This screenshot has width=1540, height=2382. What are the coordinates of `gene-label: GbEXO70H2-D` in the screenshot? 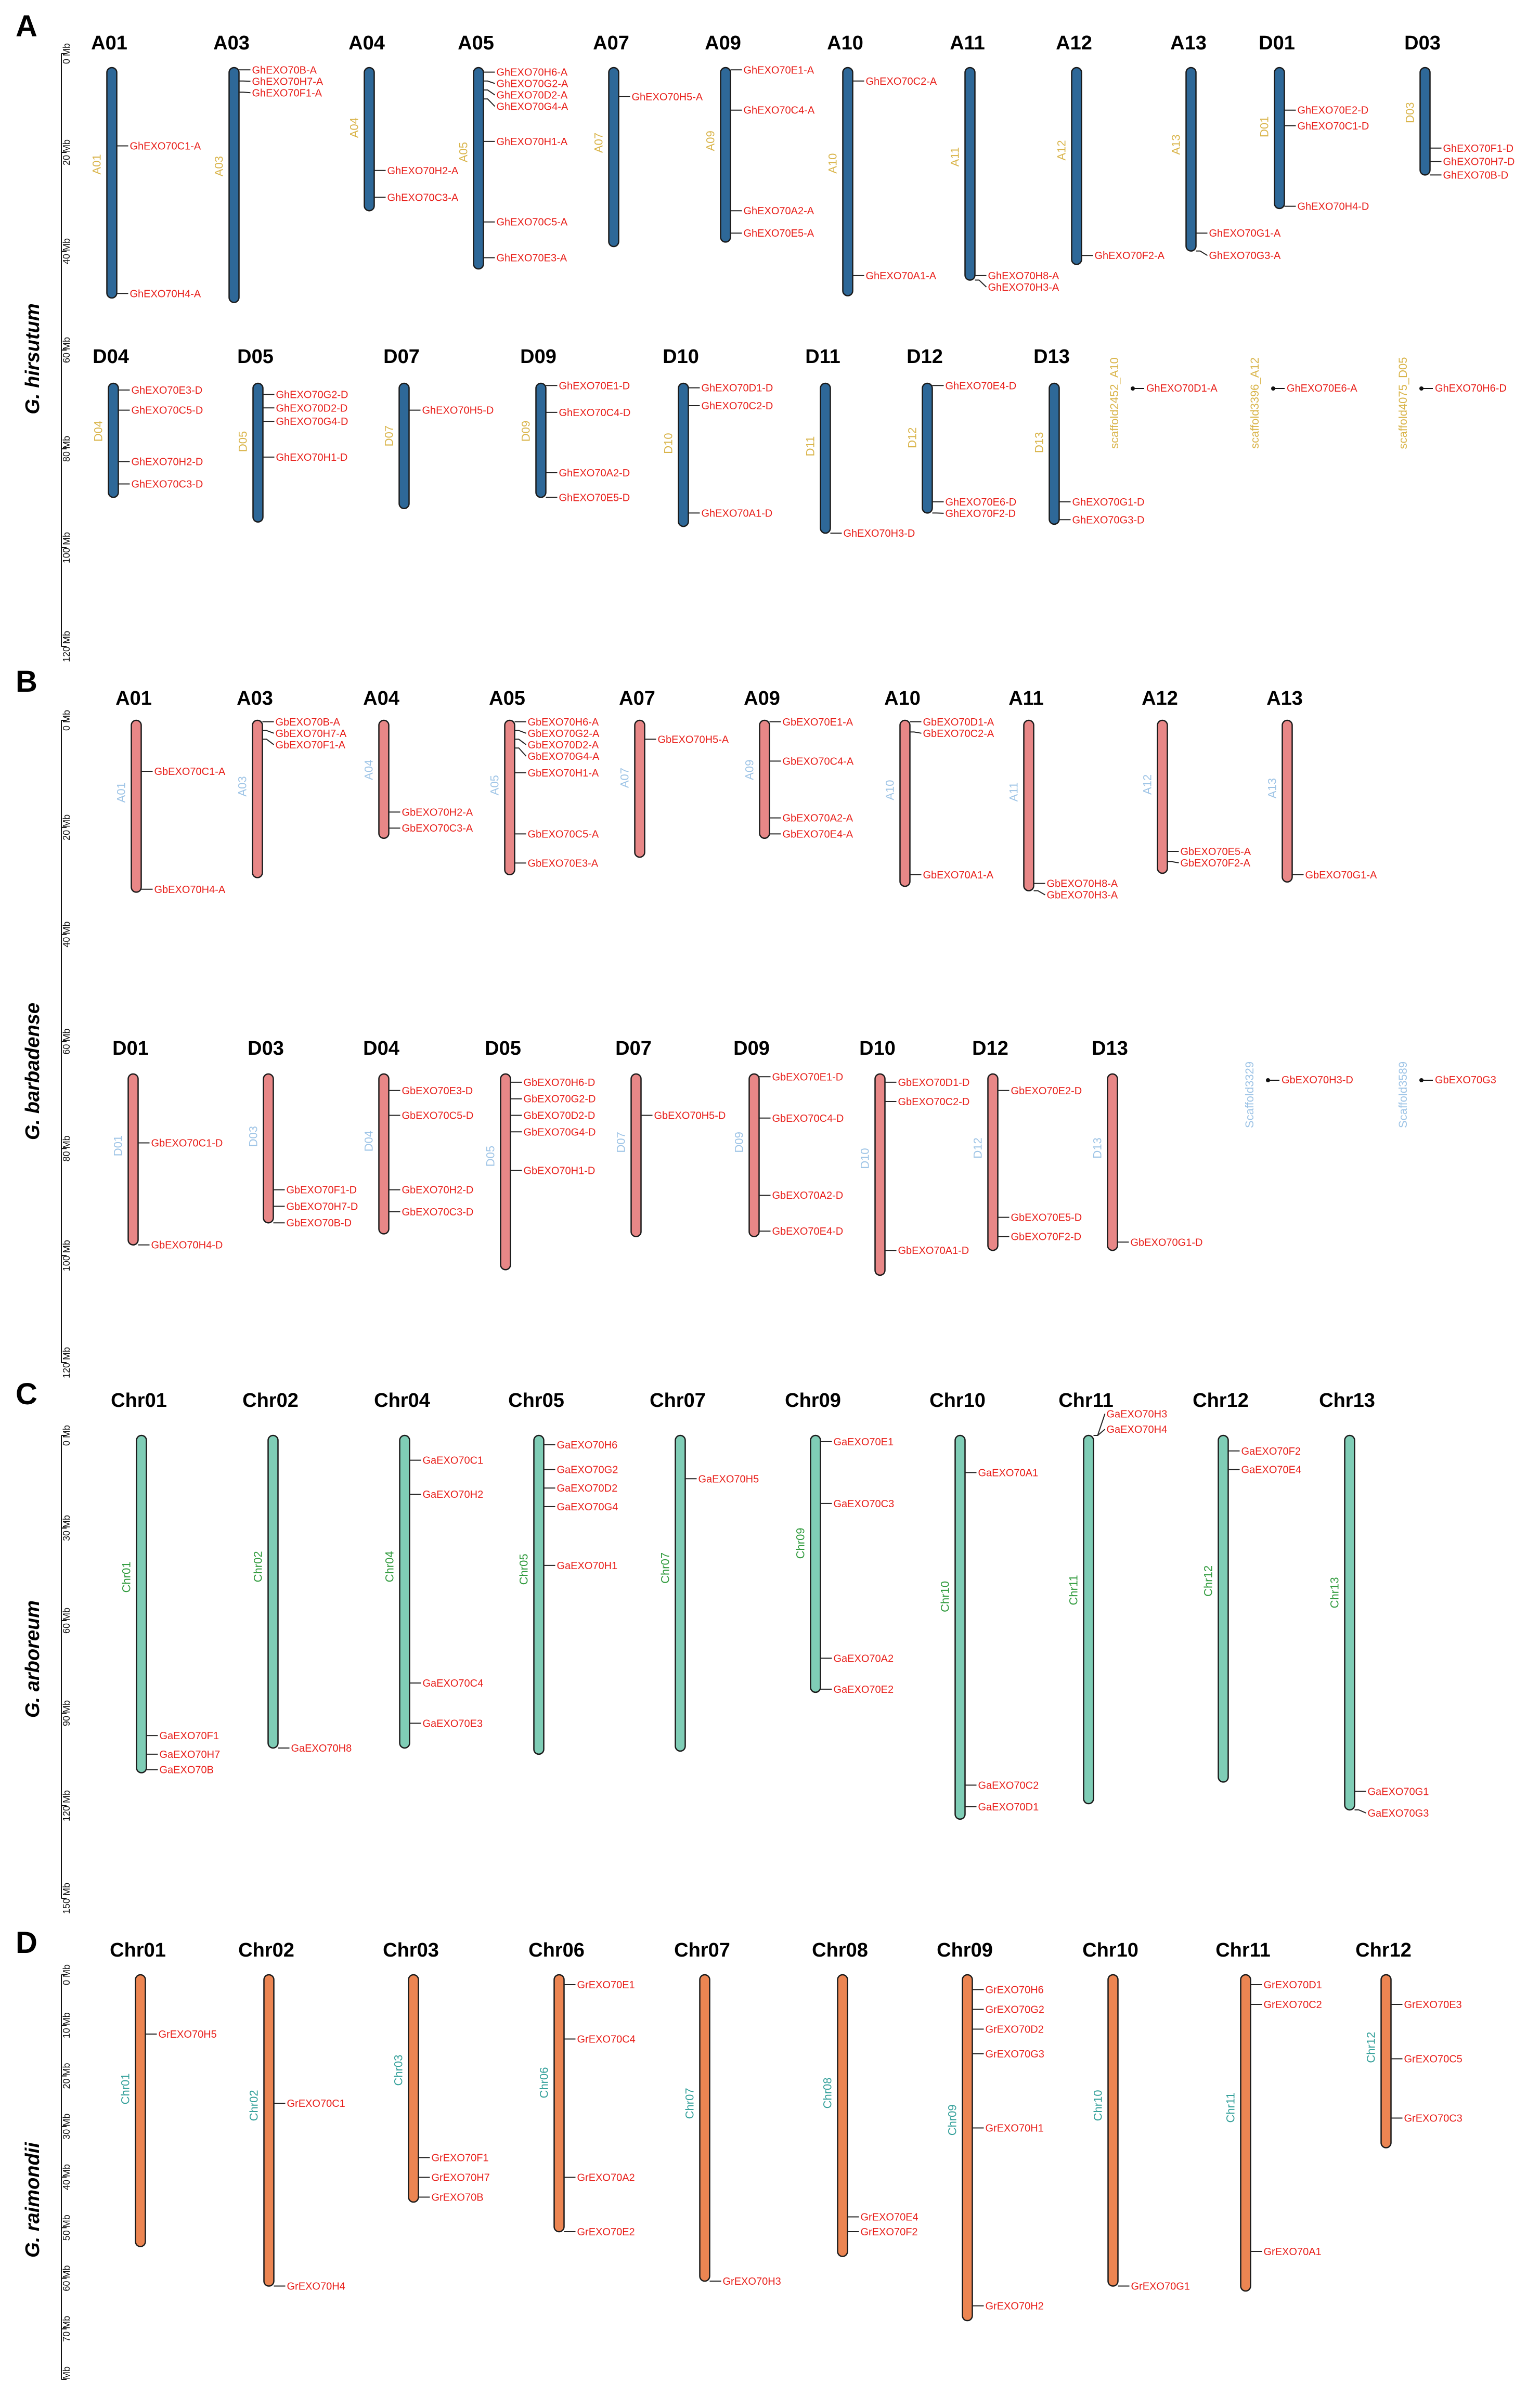 It's located at (438, 1191).